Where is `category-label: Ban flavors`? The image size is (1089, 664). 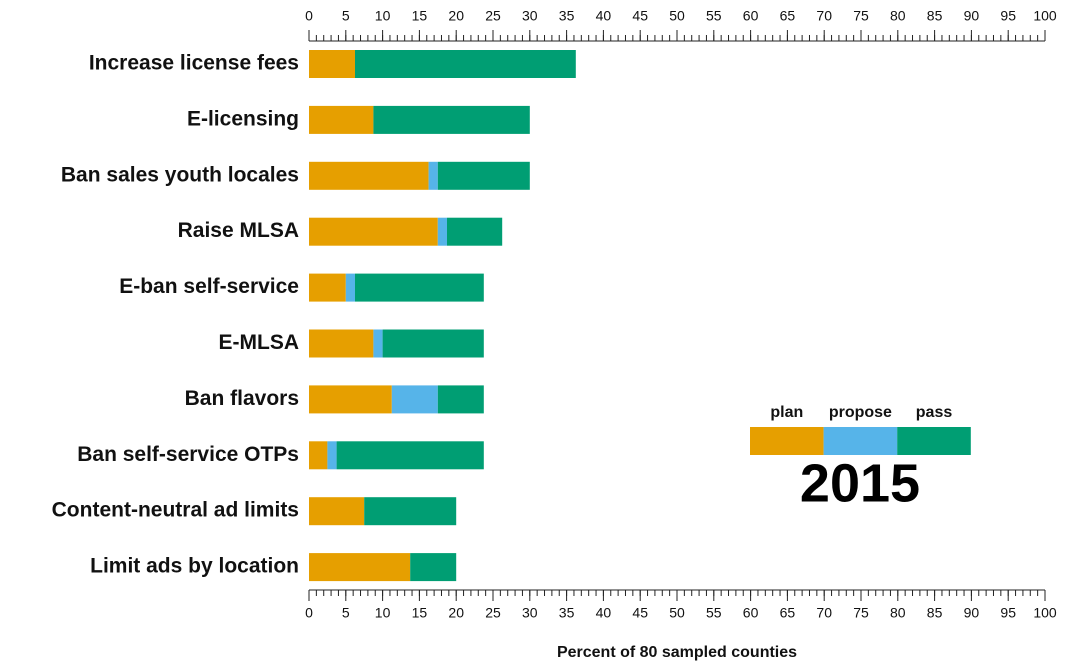
category-label: Ban flavors is located at coordinates (242, 398).